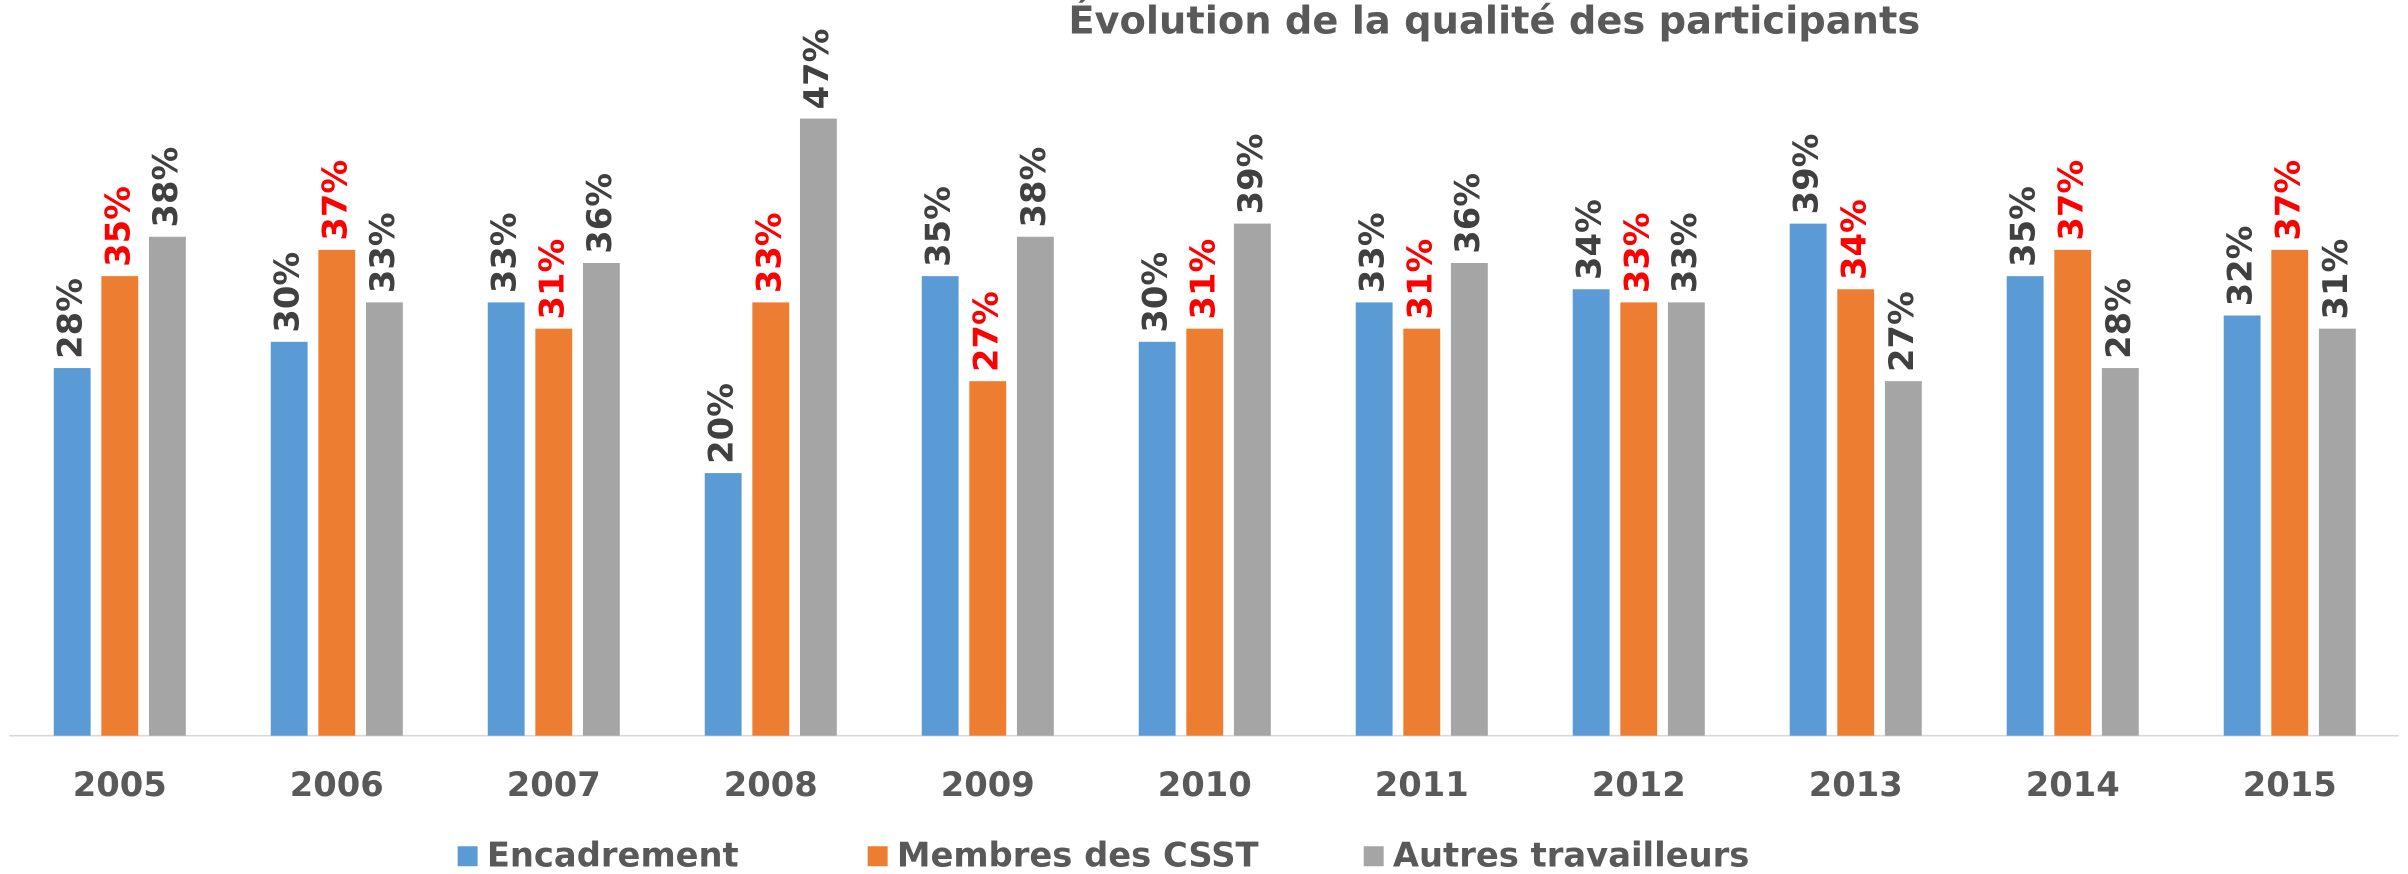  What do you see at coordinates (721, 423) in the screenshot?
I see `data-label: 20%` at bounding box center [721, 423].